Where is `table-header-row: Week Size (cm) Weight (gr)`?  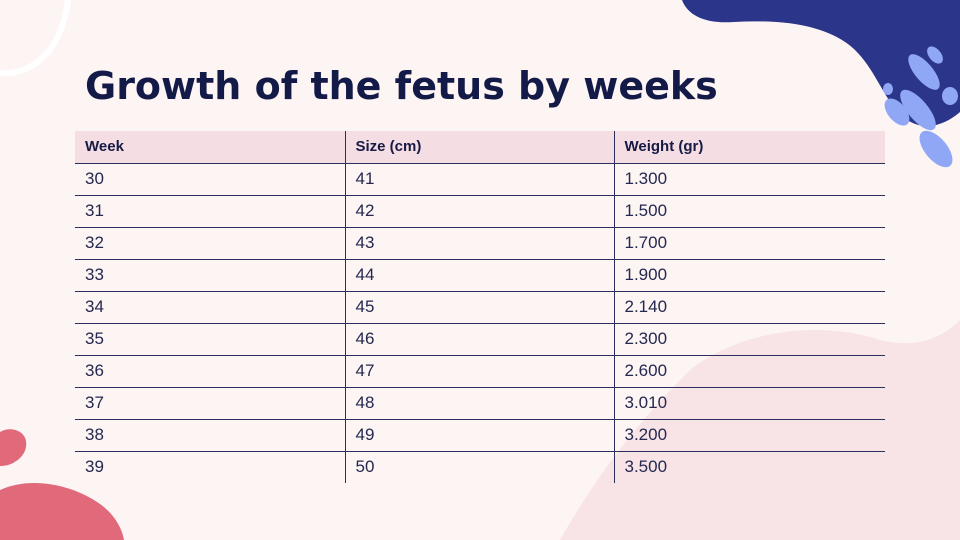 table-header-row: Week Size (cm) Weight (gr) is located at coordinates (480, 147).